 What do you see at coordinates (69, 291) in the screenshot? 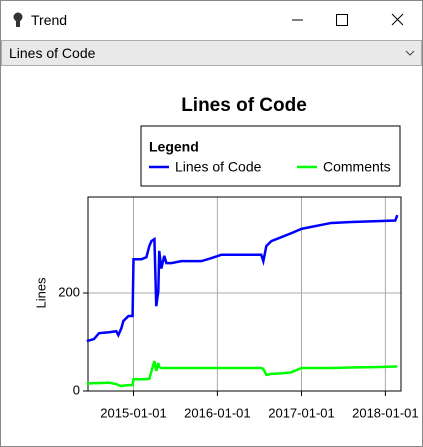
I see `y-tick-label: 200` at bounding box center [69, 291].